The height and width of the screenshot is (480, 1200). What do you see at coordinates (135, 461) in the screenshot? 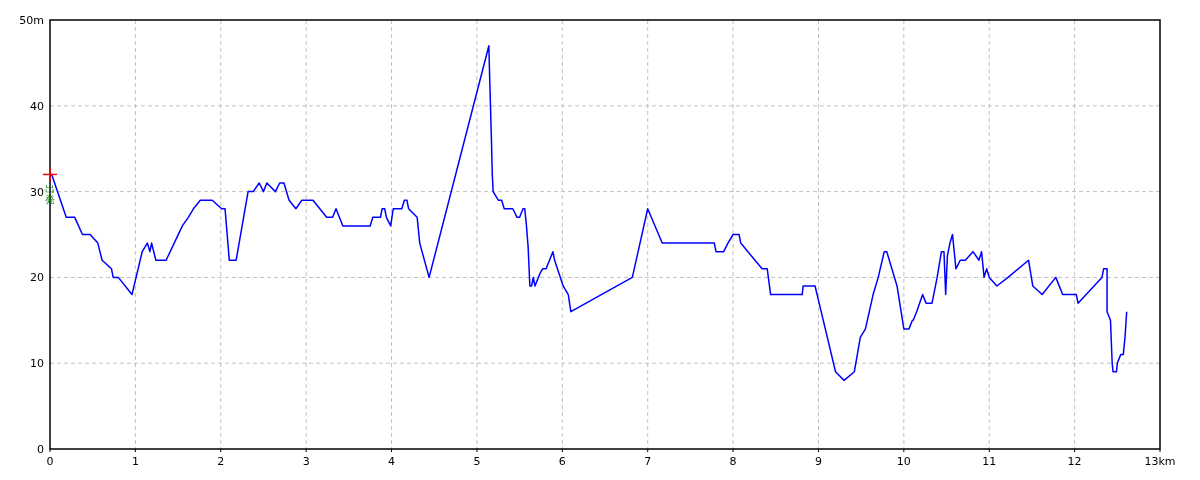
I see `x-tick-label: 1` at bounding box center [135, 461].